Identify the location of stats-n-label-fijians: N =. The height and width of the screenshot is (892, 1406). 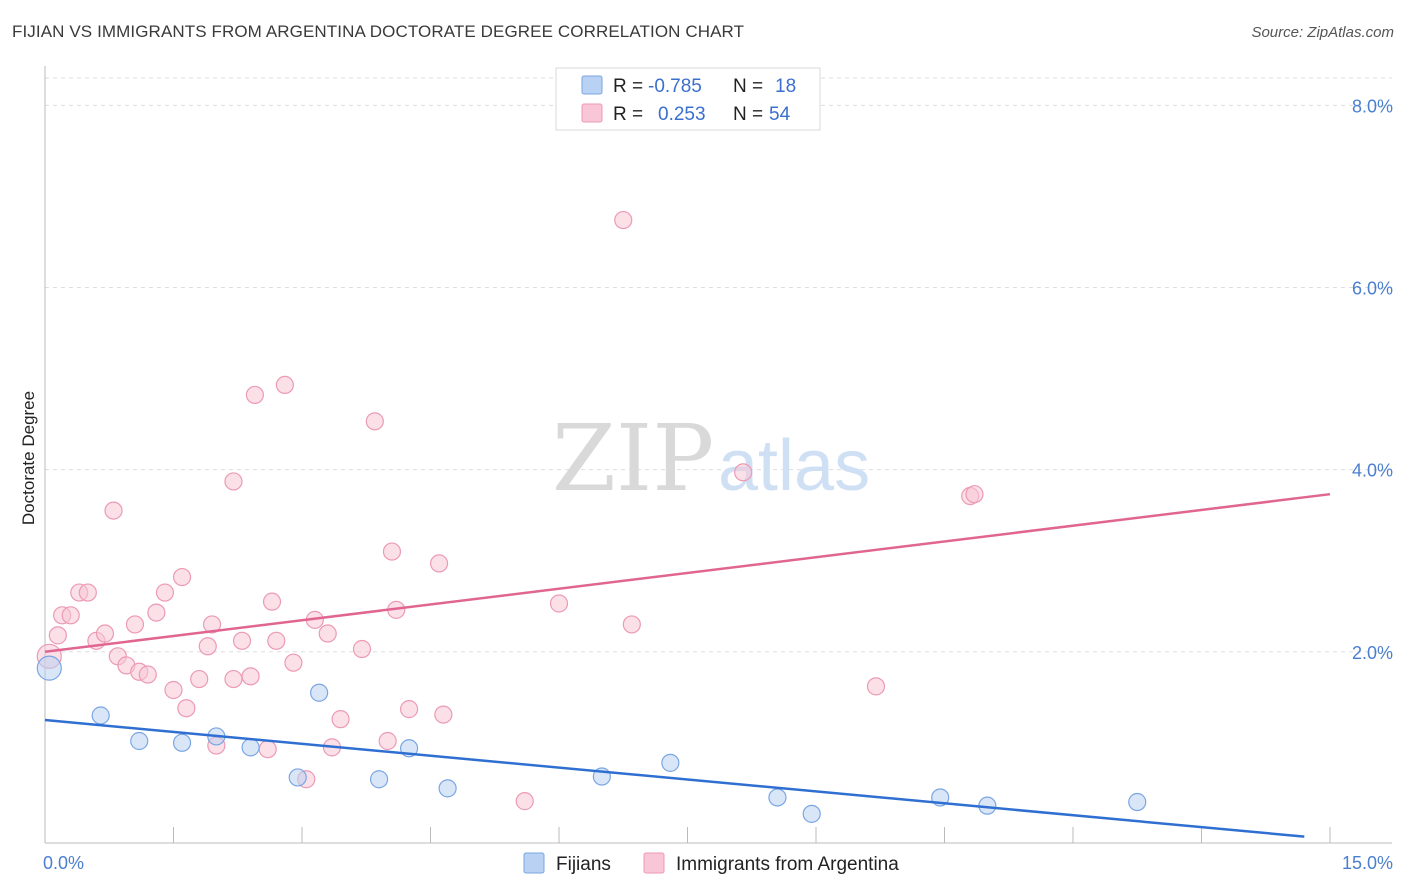
(748, 86).